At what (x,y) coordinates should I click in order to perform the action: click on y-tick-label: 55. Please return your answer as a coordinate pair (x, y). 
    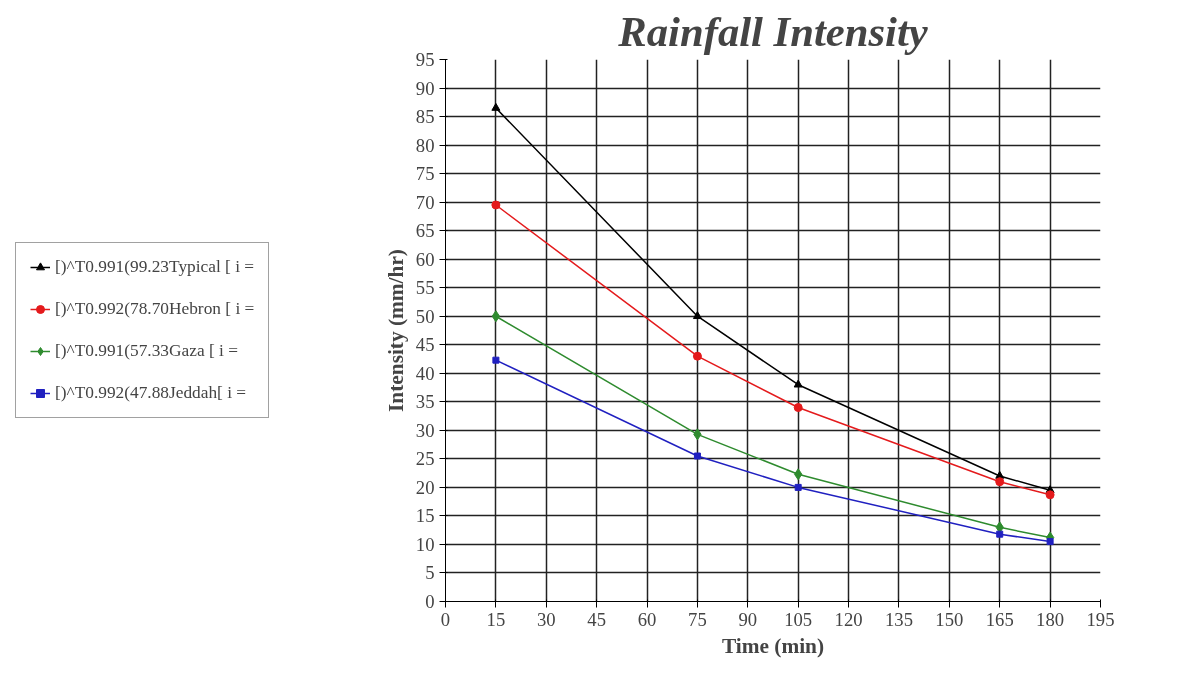
    Looking at the image, I should click on (425, 288).